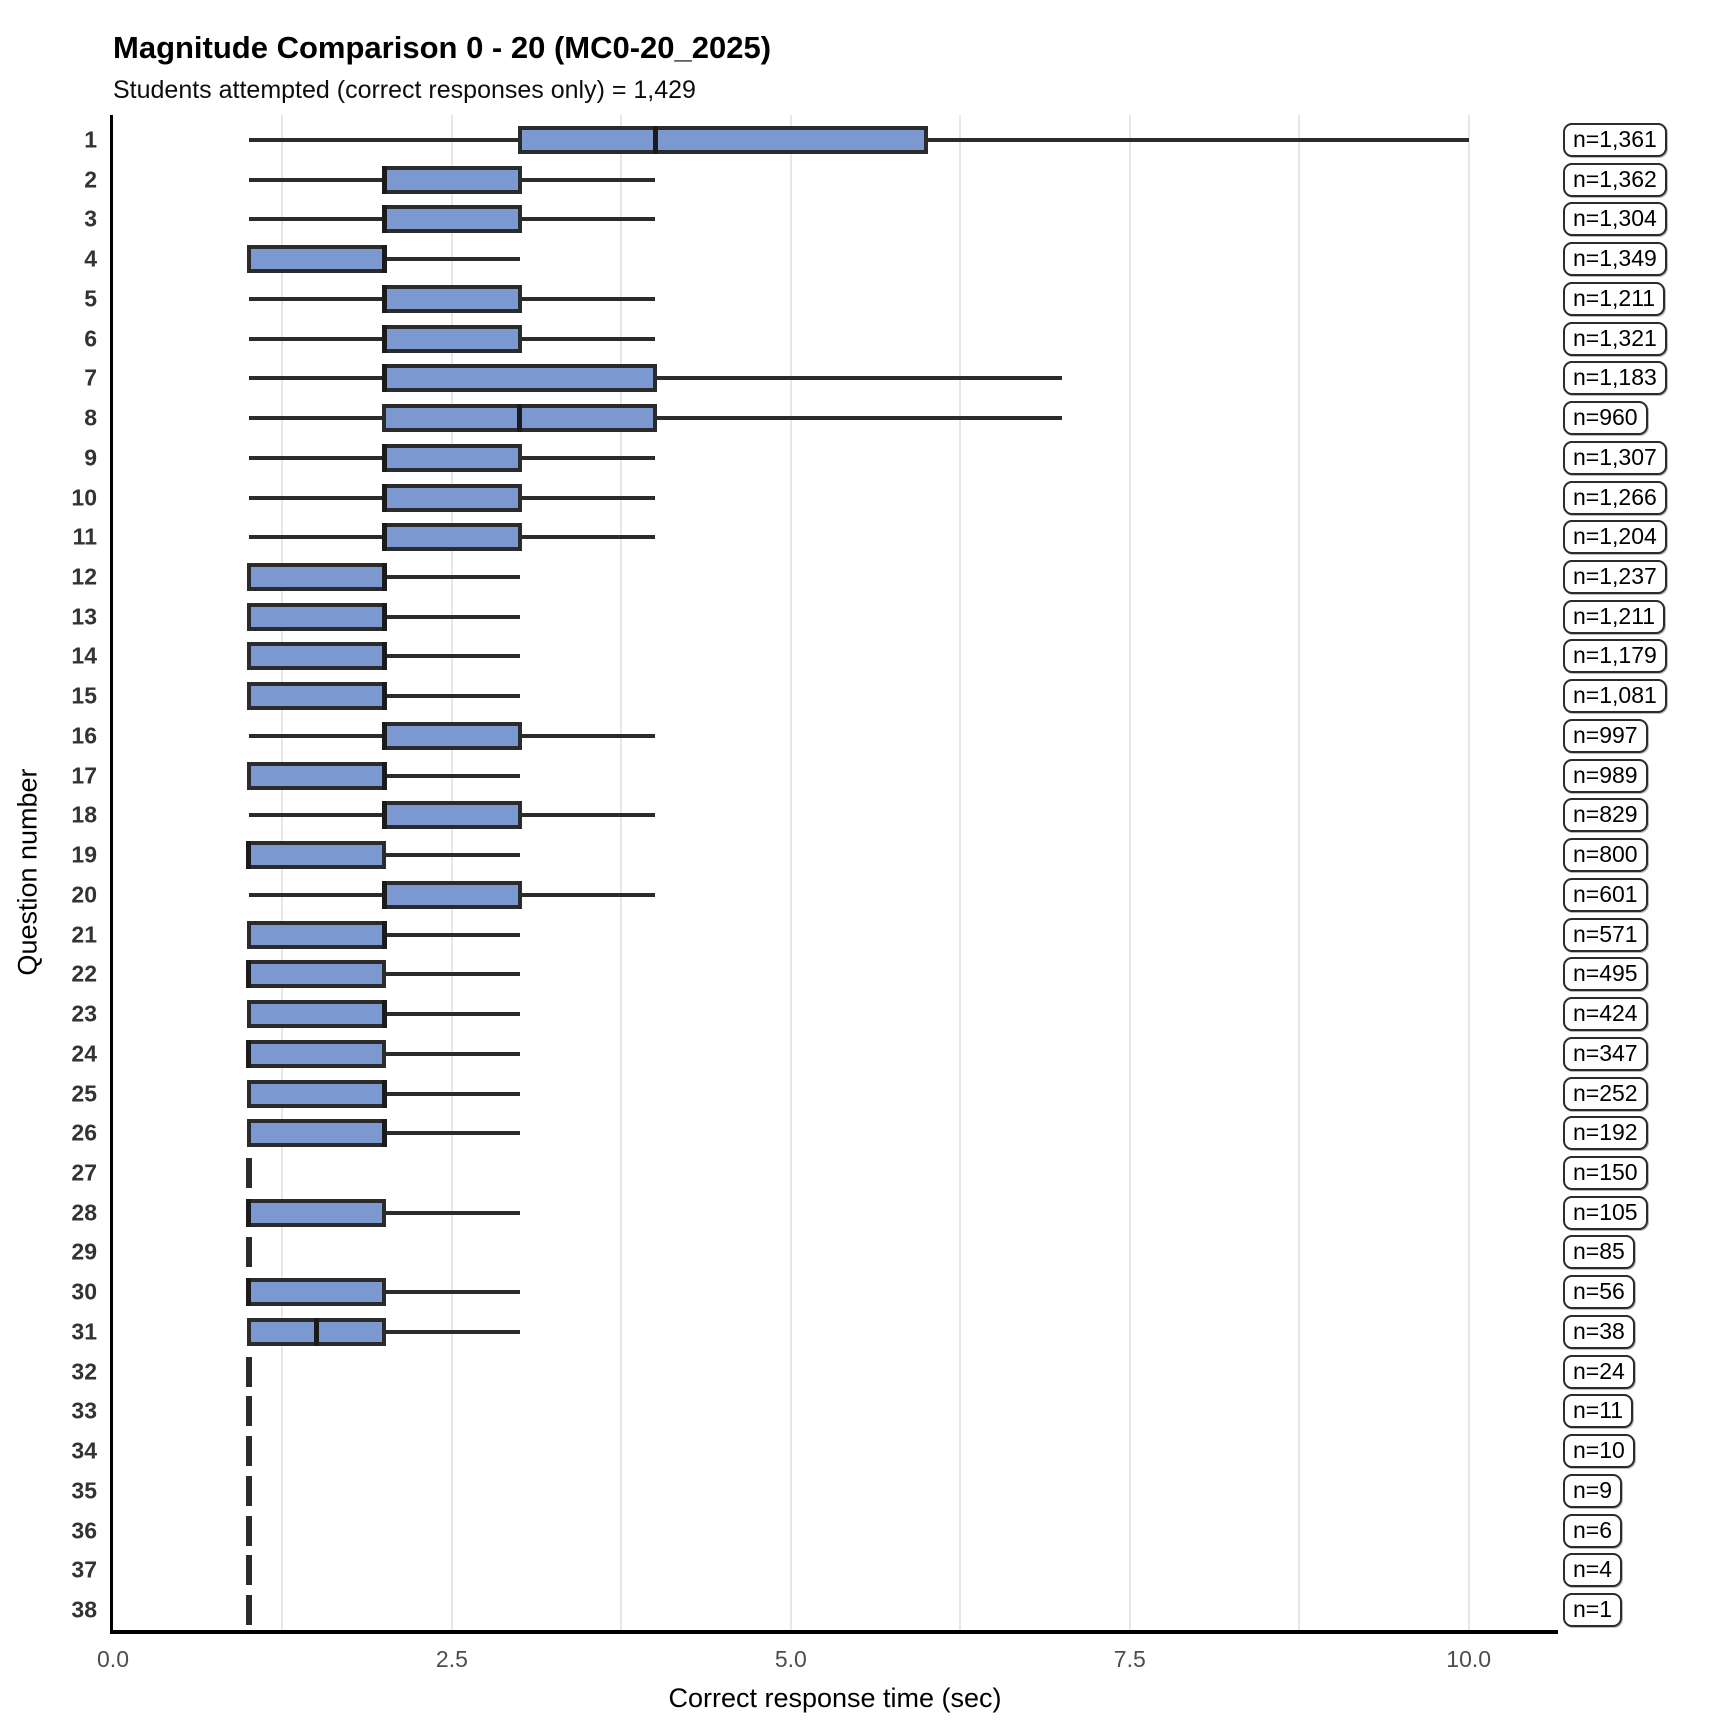  What do you see at coordinates (1615, 696) in the screenshot?
I see `n-badge: n=1,081` at bounding box center [1615, 696].